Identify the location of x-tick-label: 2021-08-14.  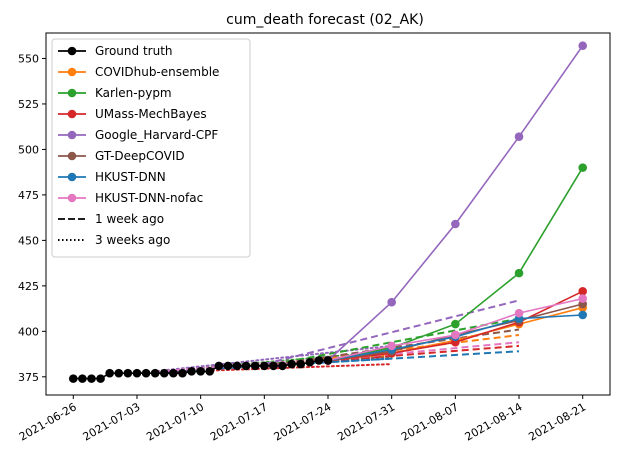
(494, 421).